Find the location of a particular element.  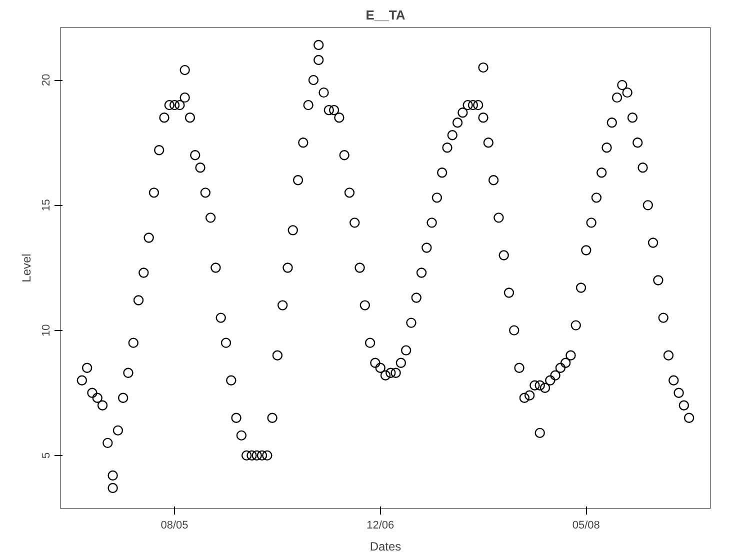

x-tick-label: 08/05 is located at coordinates (174, 526).